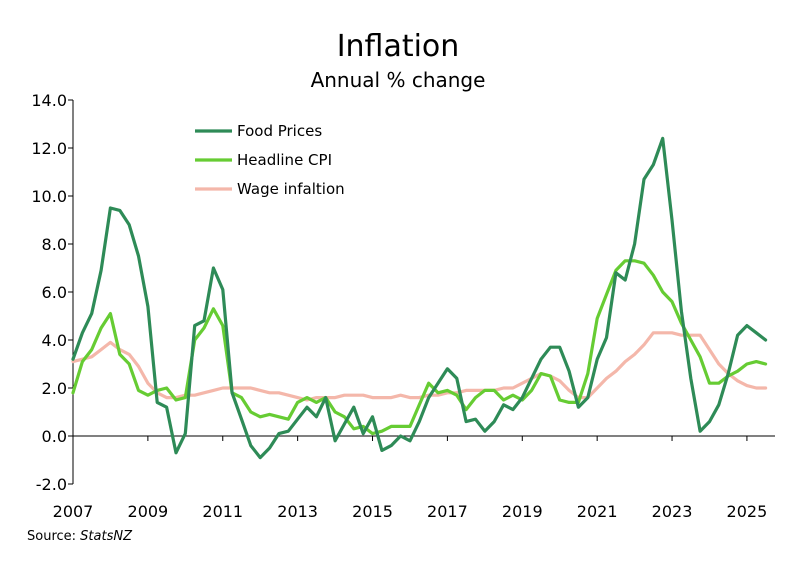 The width and height of the screenshot is (800, 573). I want to click on y-tick-label: 14.0, so click(49, 100).